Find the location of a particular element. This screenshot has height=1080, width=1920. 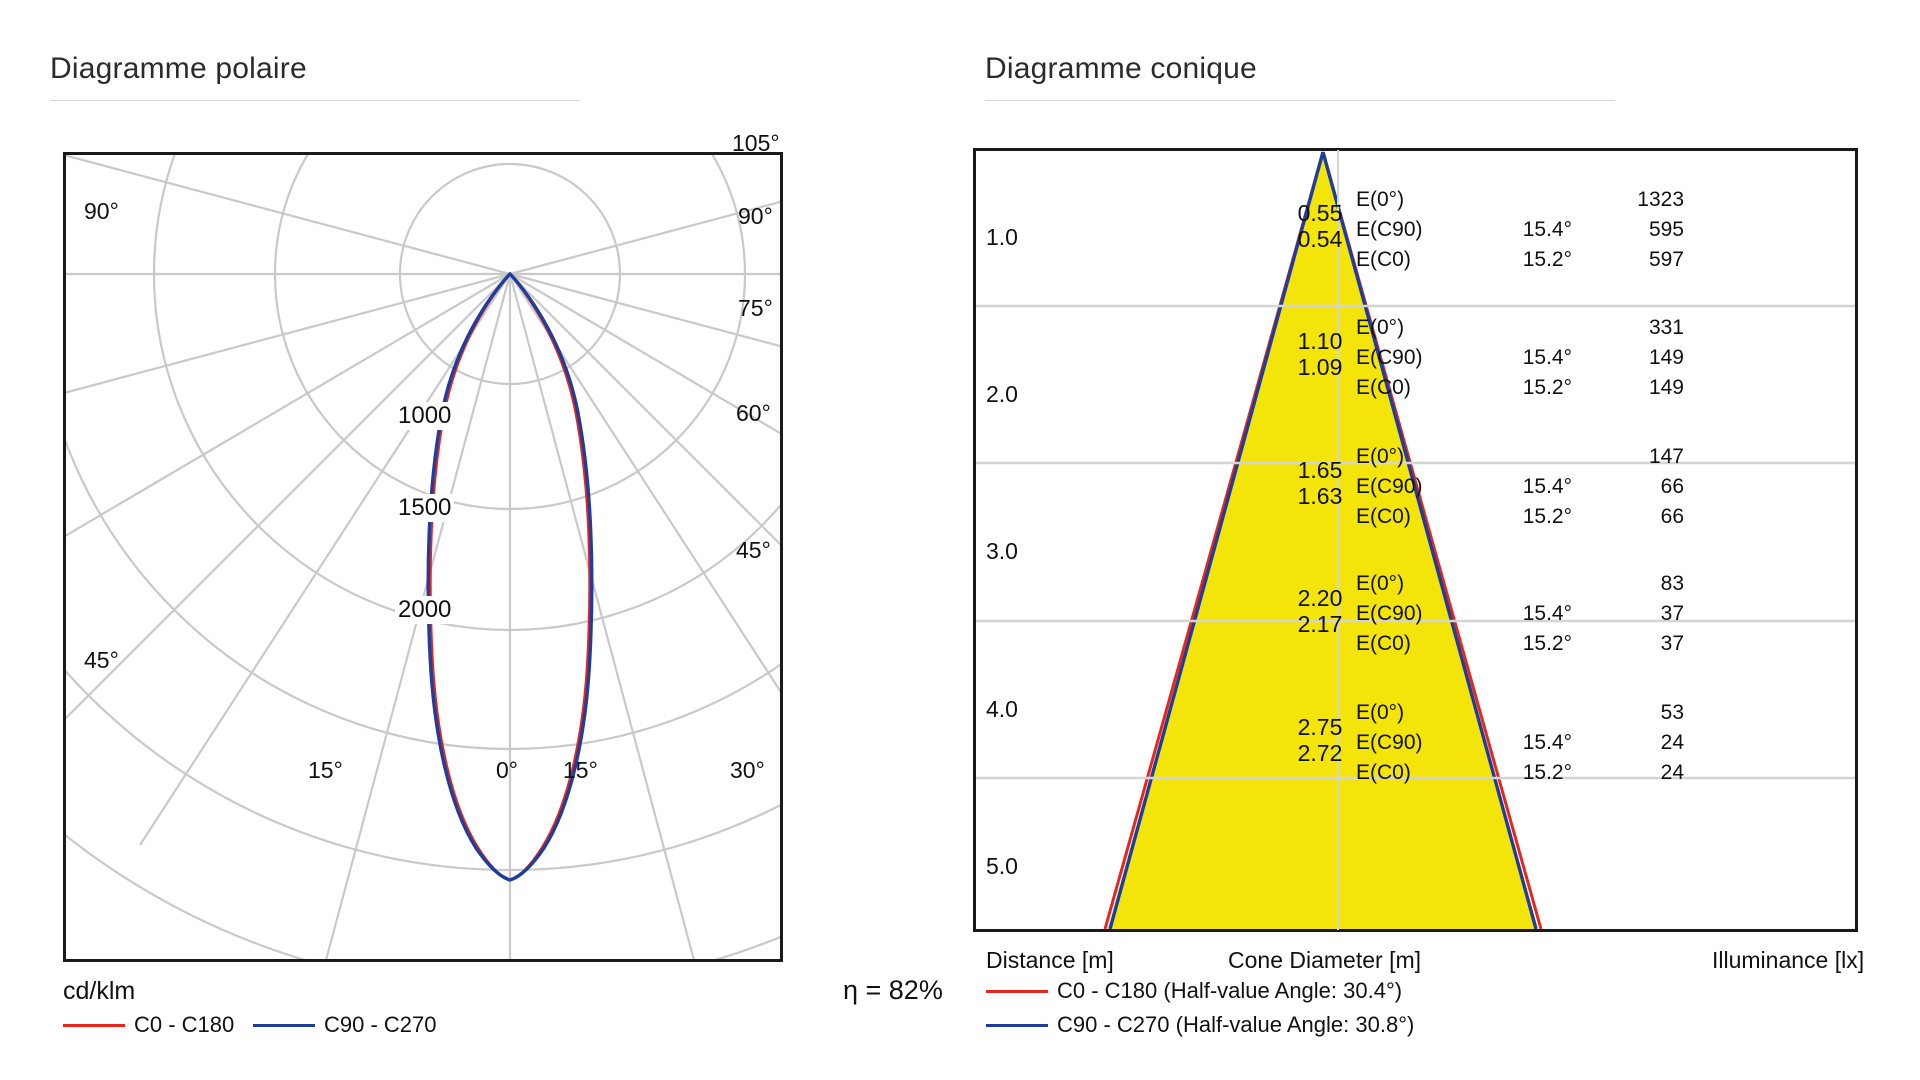

cone-diameter-c90-3: 1.65 is located at coordinates (1320, 470).